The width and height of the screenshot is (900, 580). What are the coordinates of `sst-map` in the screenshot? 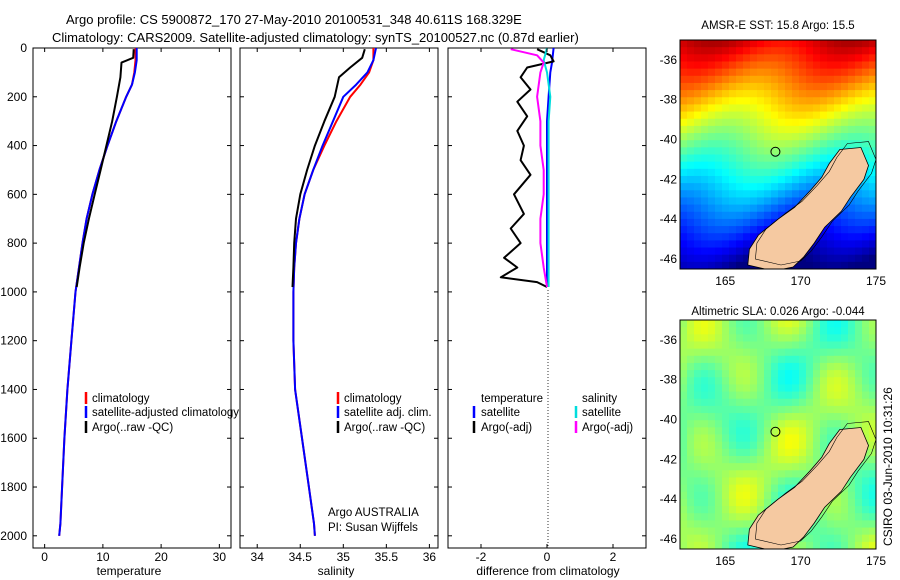 It's located at (778, 154).